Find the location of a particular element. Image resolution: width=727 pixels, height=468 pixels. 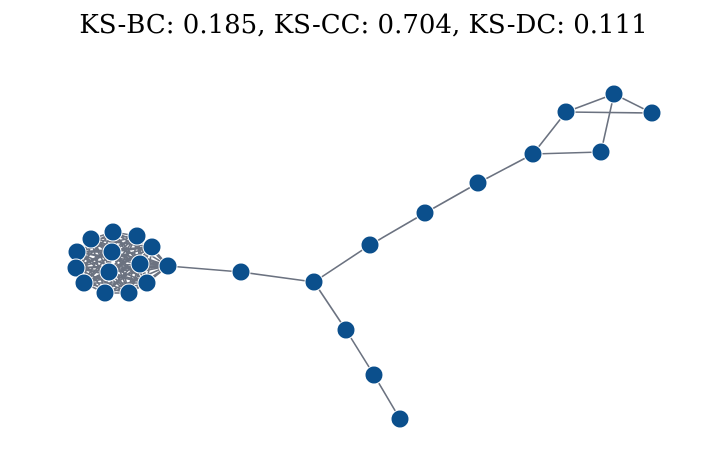

figure-title: KS-BC: 0.185, KS-CC: 0.704, KS-DC: 0.111 is located at coordinates (363, 25).